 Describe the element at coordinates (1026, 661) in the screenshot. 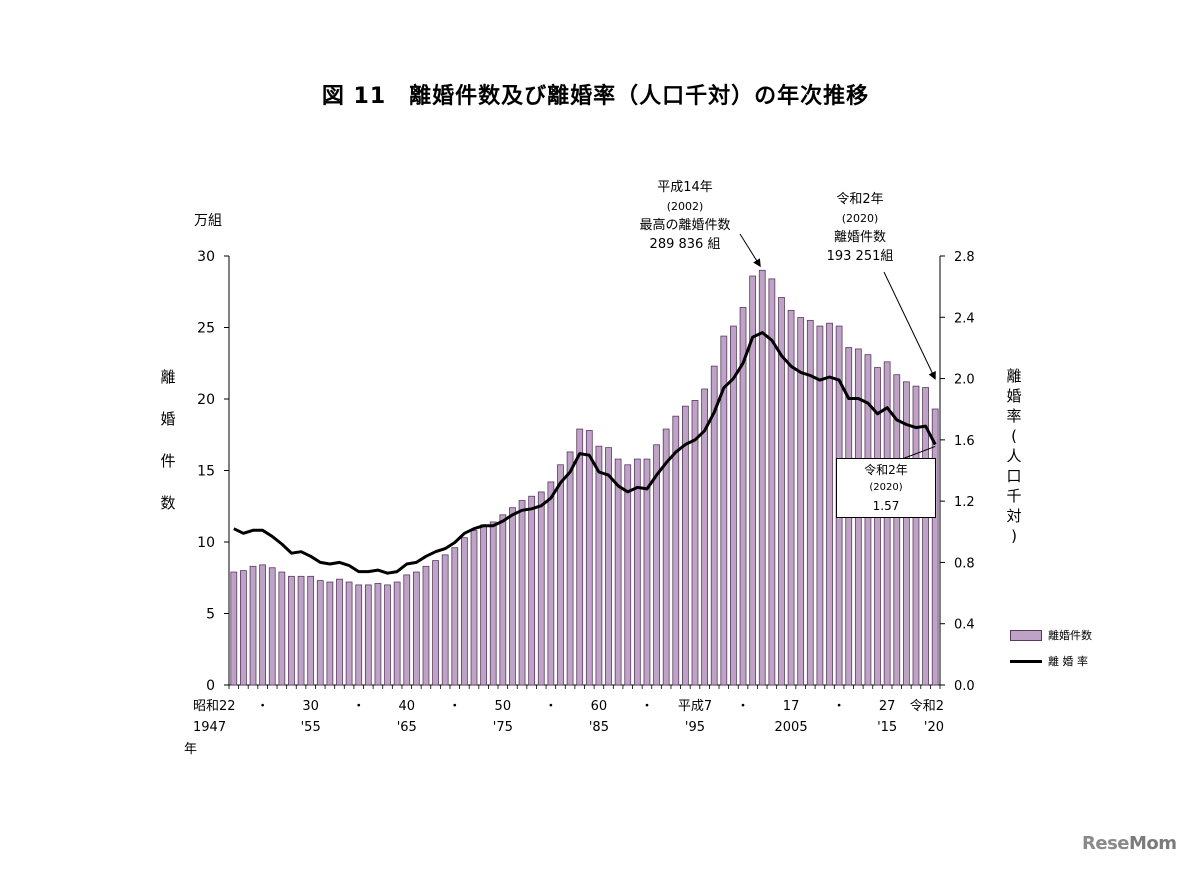

I see `legend-line-swatch` at that location.